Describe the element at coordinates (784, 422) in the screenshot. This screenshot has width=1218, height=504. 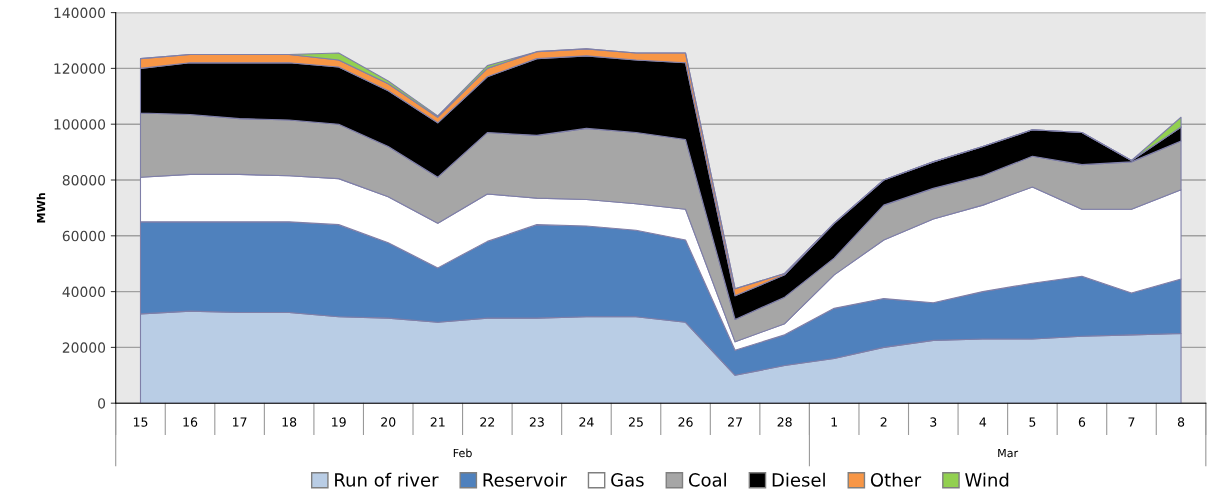
I see `x-tick-label: 28` at that location.